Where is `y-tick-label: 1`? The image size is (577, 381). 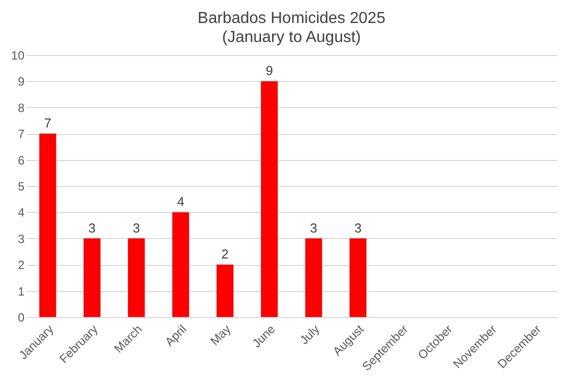
y-tick-label: 1 is located at coordinates (21, 291).